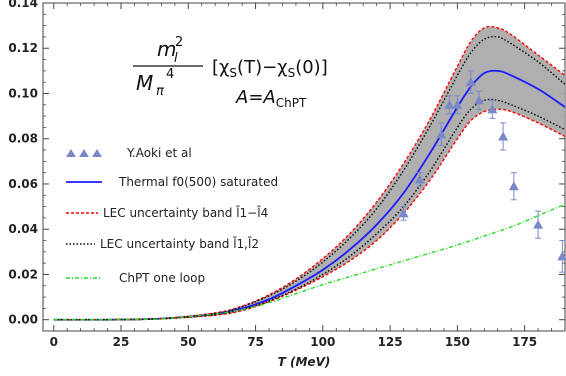 The width and height of the screenshot is (566, 376). Describe the element at coordinates (457, 342) in the screenshot. I see `x-tick-label: 150` at that location.